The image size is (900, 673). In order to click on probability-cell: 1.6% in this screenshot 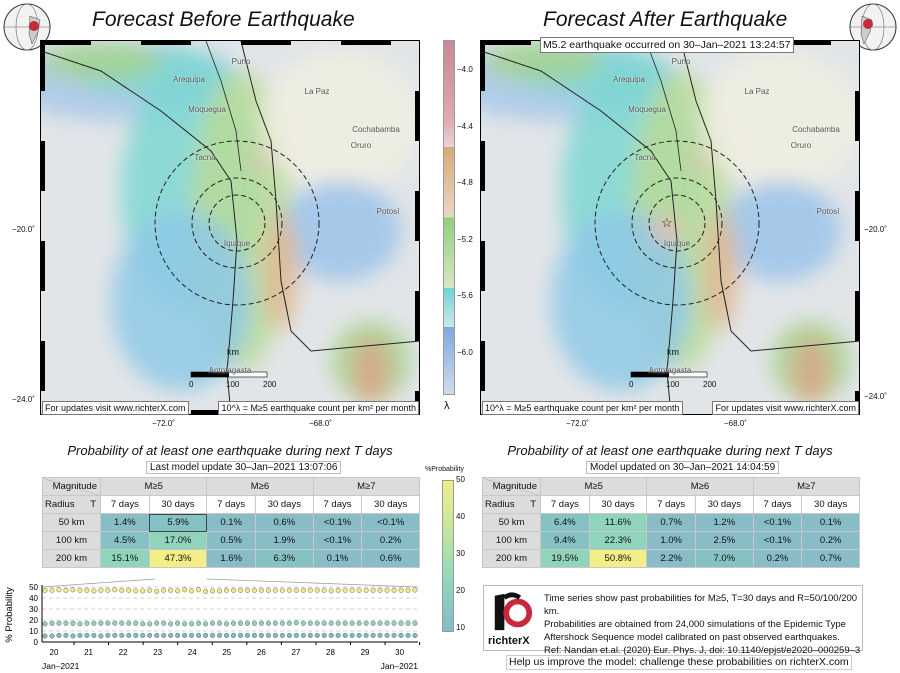, I will do `click(231, 558)`.